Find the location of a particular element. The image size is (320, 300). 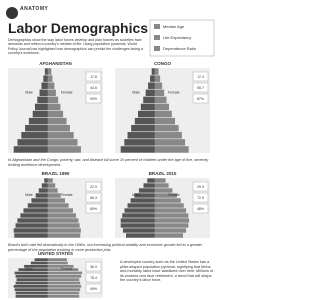

legend-label: Median Age is located at coordinates (174, 26).